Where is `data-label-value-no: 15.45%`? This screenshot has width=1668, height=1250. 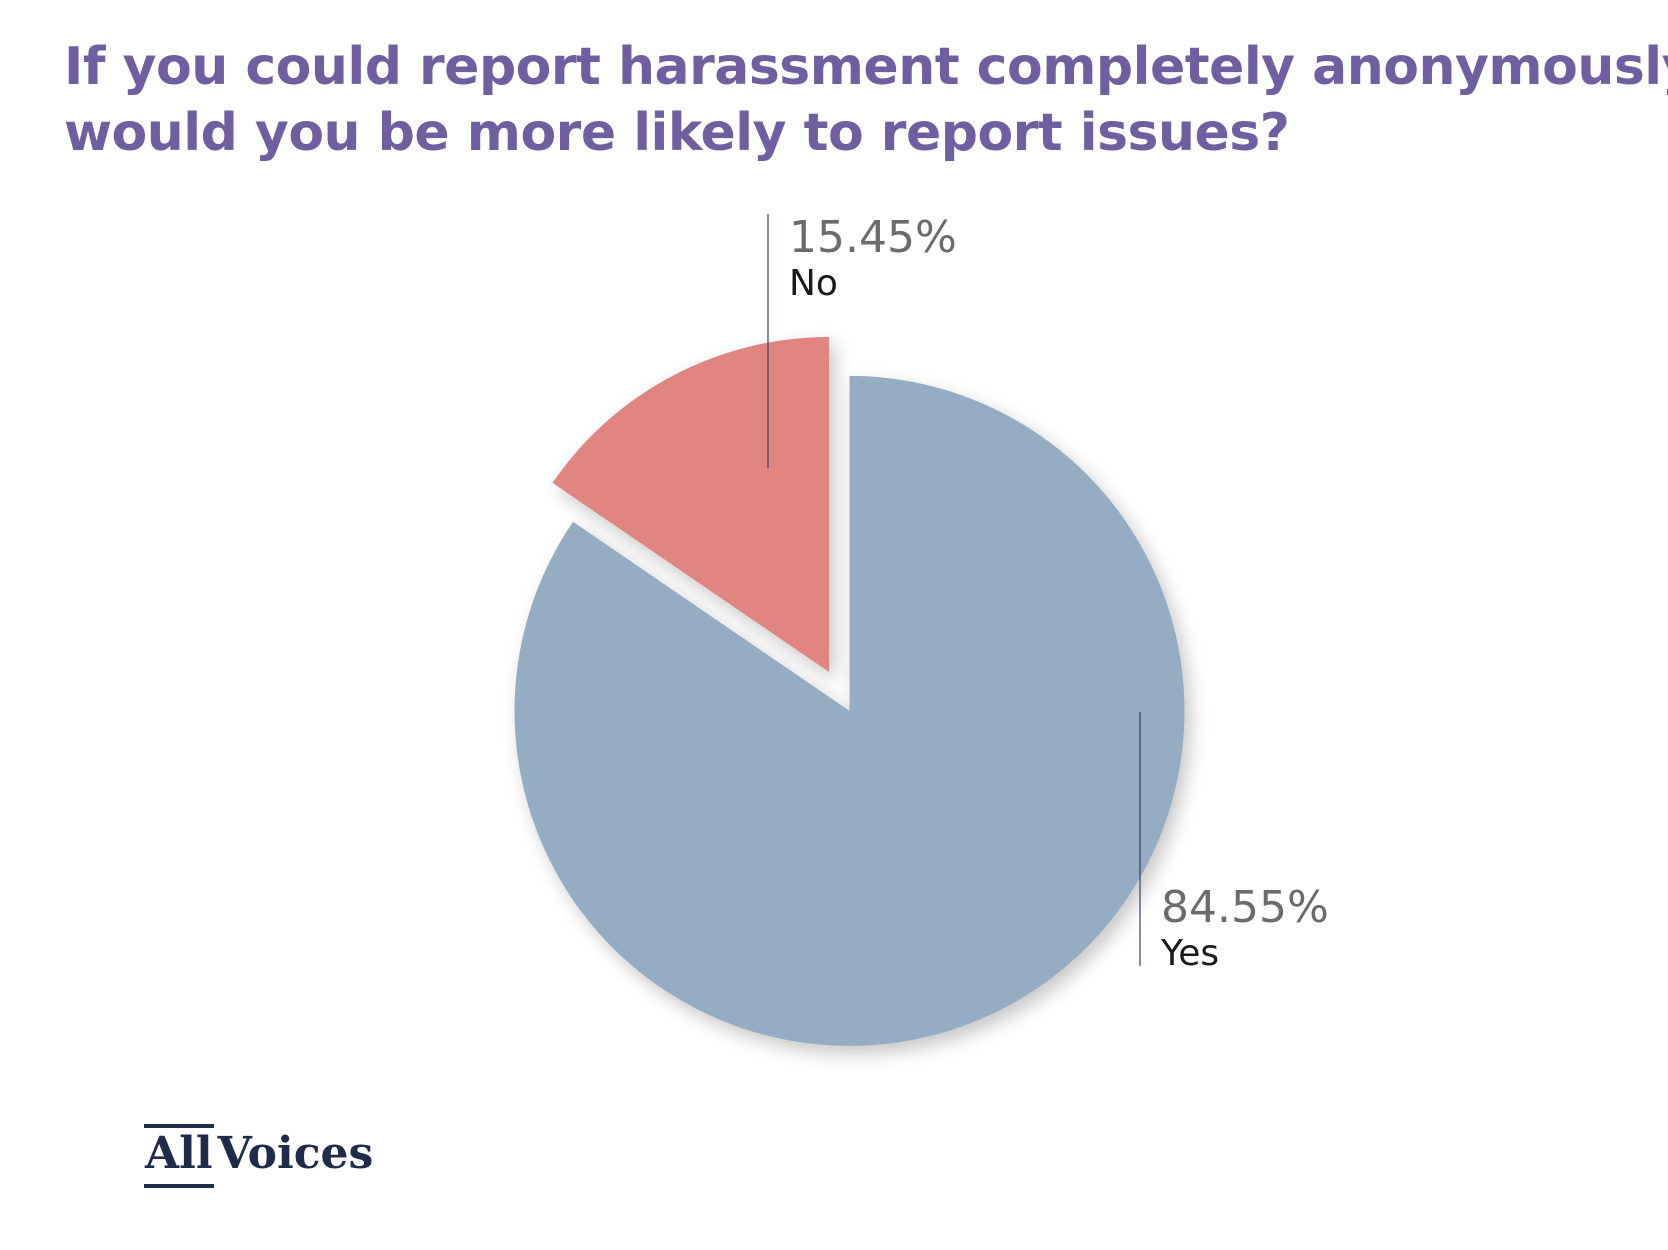 data-label-value-no: 15.45% is located at coordinates (873, 237).